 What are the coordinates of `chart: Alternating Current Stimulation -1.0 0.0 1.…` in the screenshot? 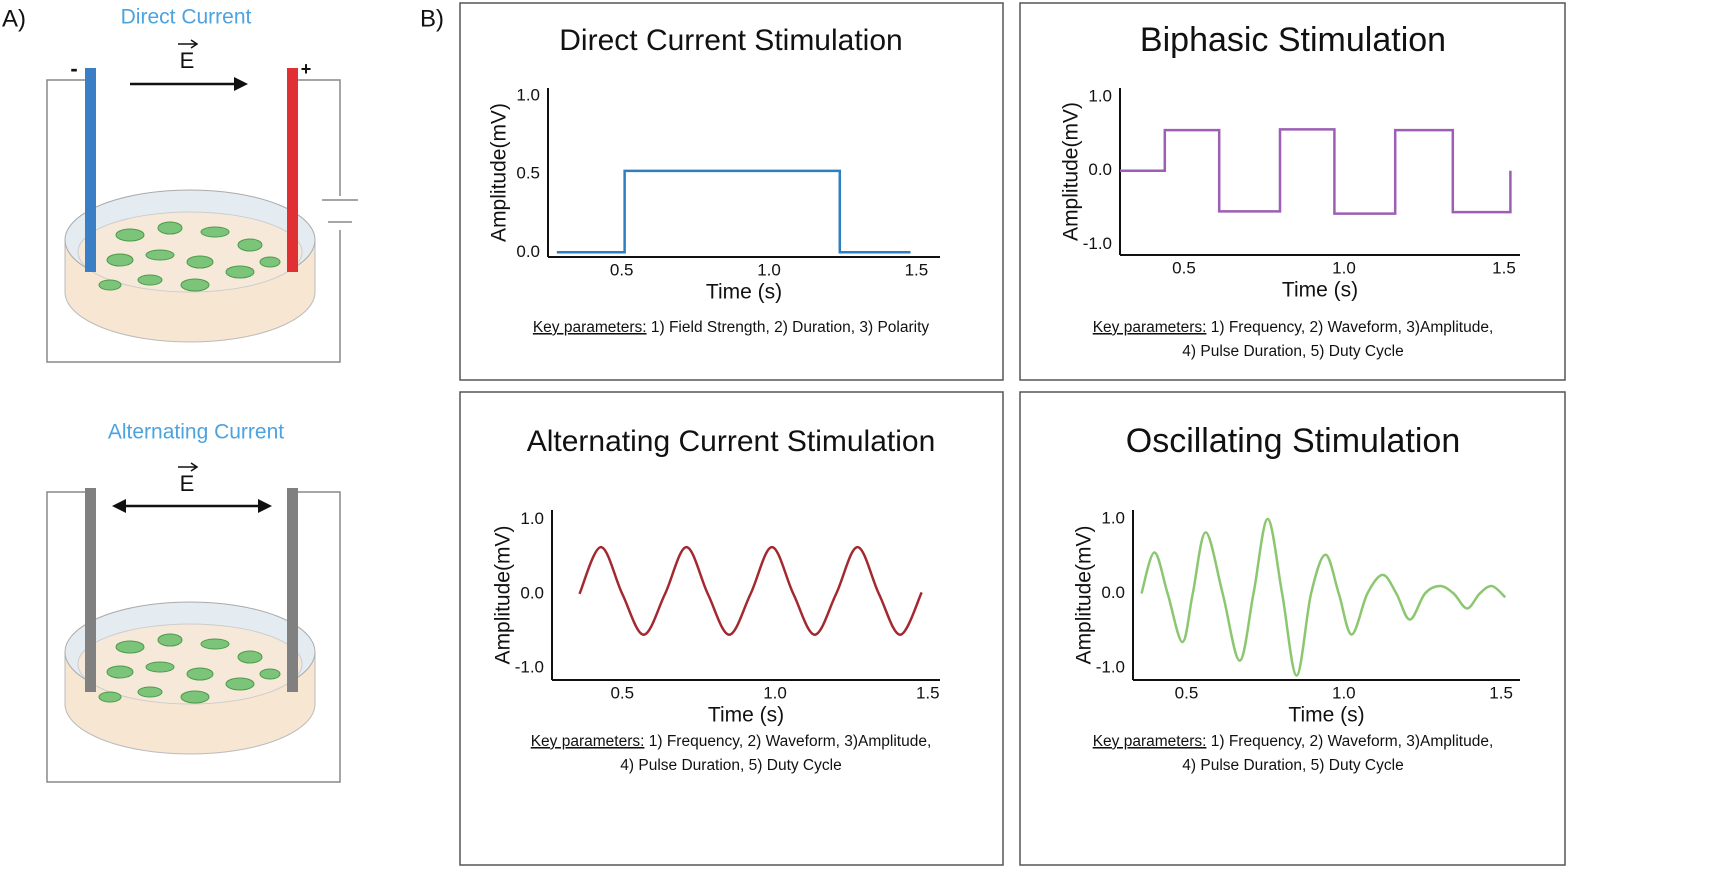 It's located at (716, 599).